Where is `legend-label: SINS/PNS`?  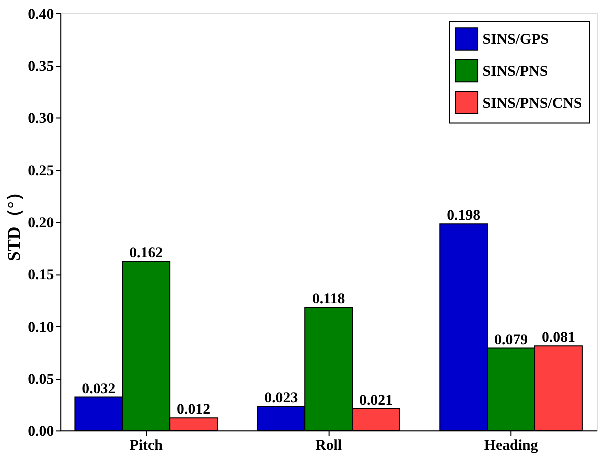
legend-label: SINS/PNS is located at coordinates (515, 72).